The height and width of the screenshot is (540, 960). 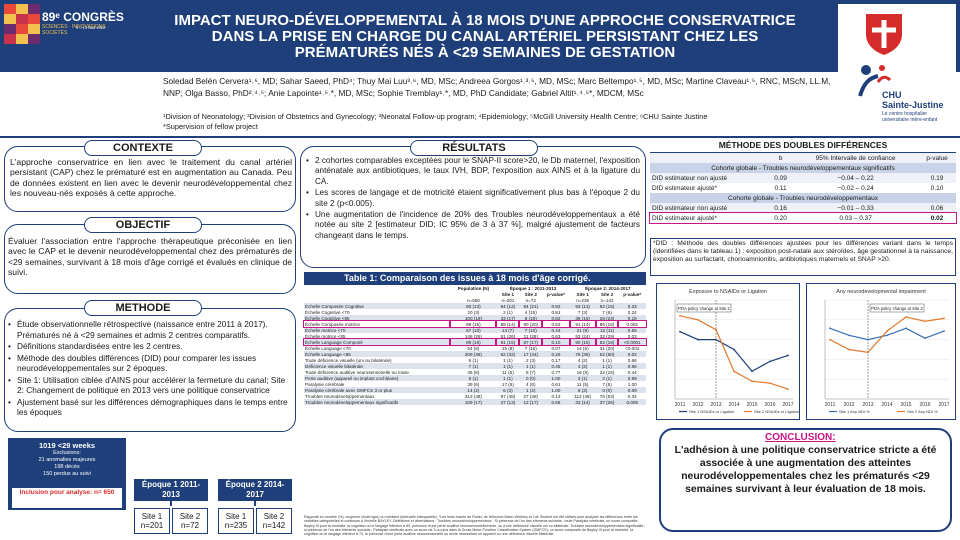 I want to click on annotation-text: PDA policy change at Site 2, so click(x=704, y=308).